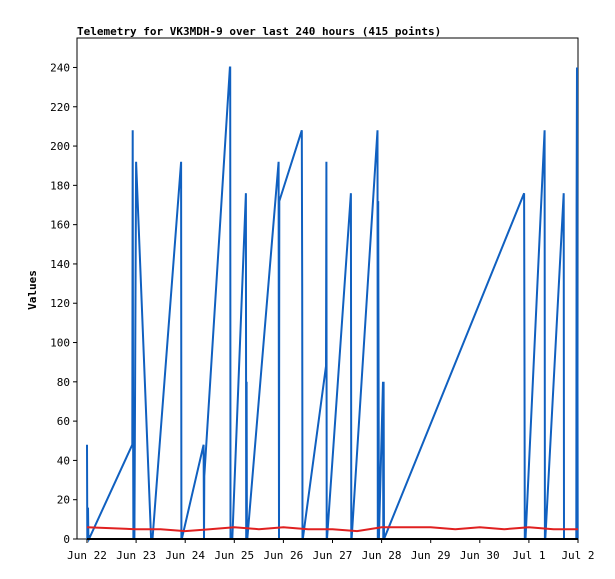  I want to click on x-tick-label: Jun 24, so click(185, 555).